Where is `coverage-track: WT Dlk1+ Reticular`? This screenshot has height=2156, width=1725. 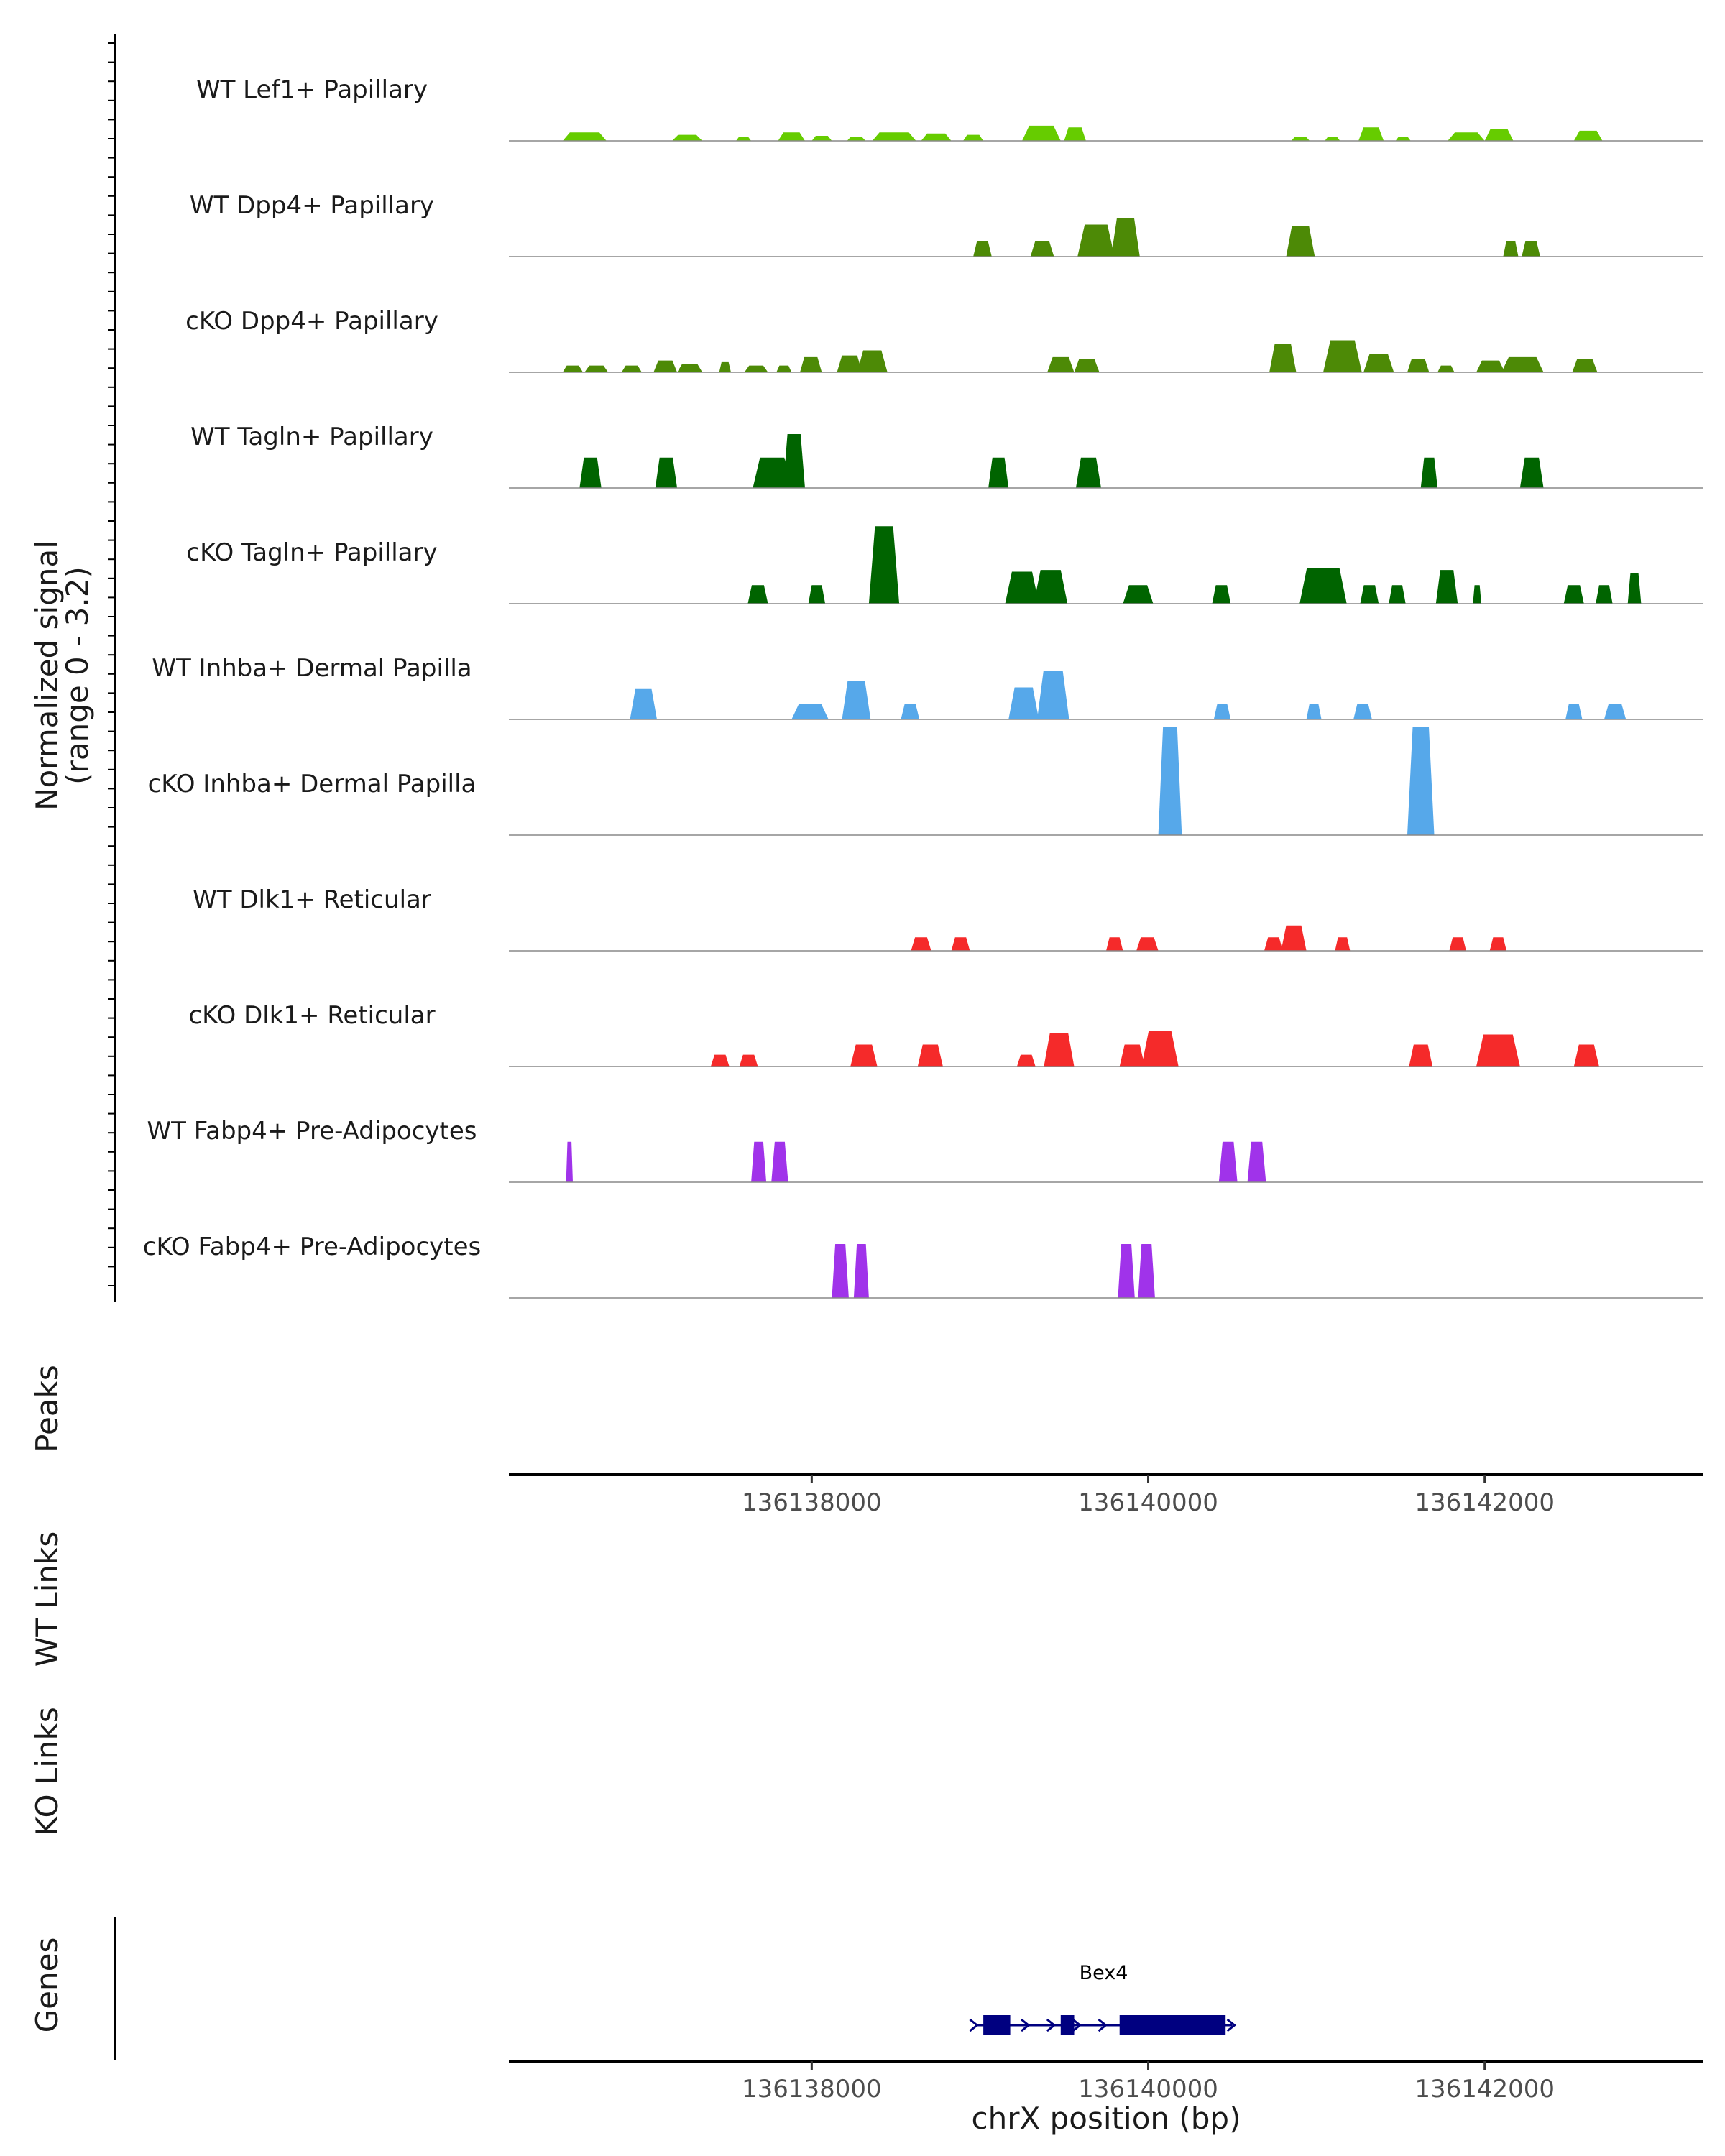 coverage-track: WT Dlk1+ Reticular is located at coordinates (948, 918).